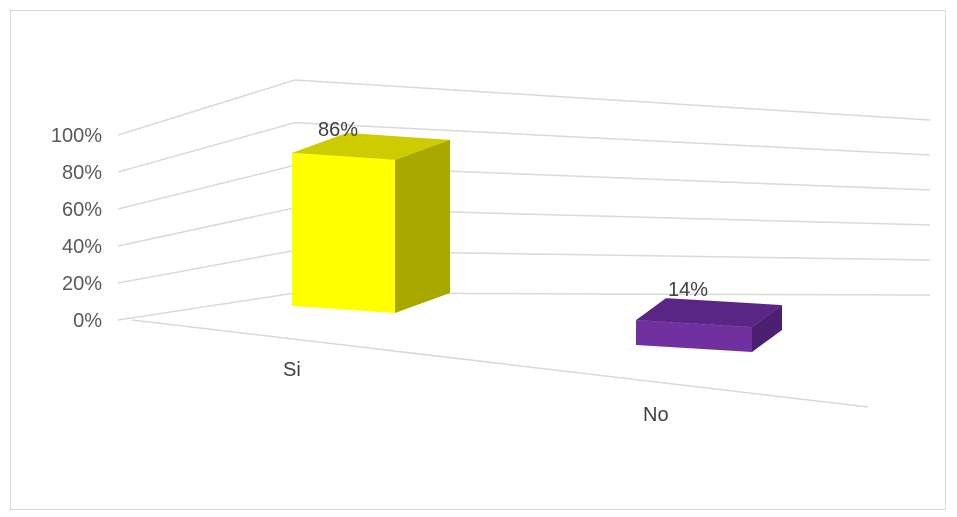 The height and width of the screenshot is (517, 957). What do you see at coordinates (688, 290) in the screenshot?
I see `data-label: 14%` at bounding box center [688, 290].